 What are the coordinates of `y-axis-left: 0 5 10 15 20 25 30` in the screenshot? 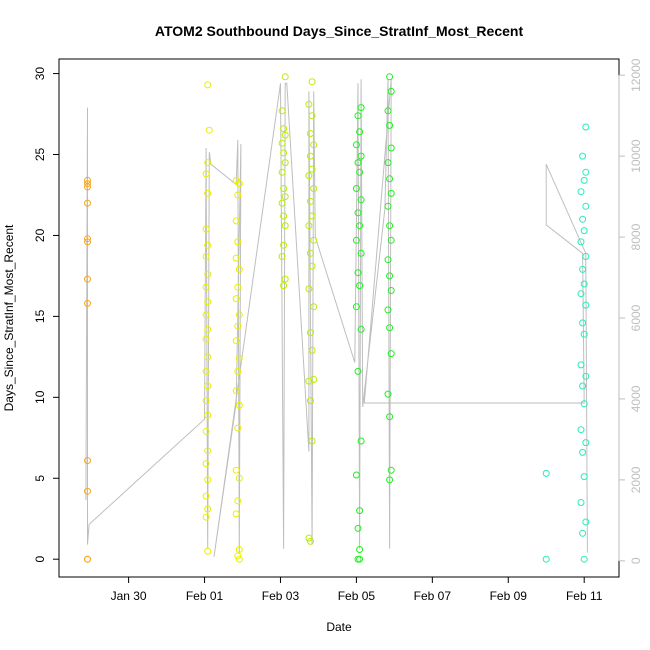 It's located at (46, 315).